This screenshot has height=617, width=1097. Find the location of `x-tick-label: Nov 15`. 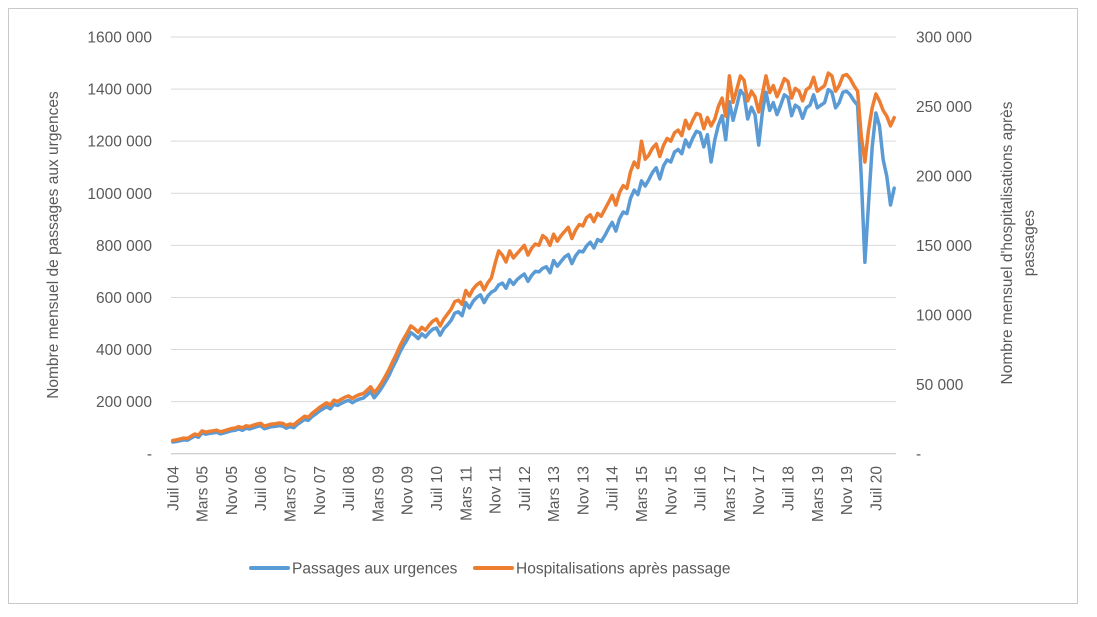

x-tick-label: Nov 15 is located at coordinates (671, 490).